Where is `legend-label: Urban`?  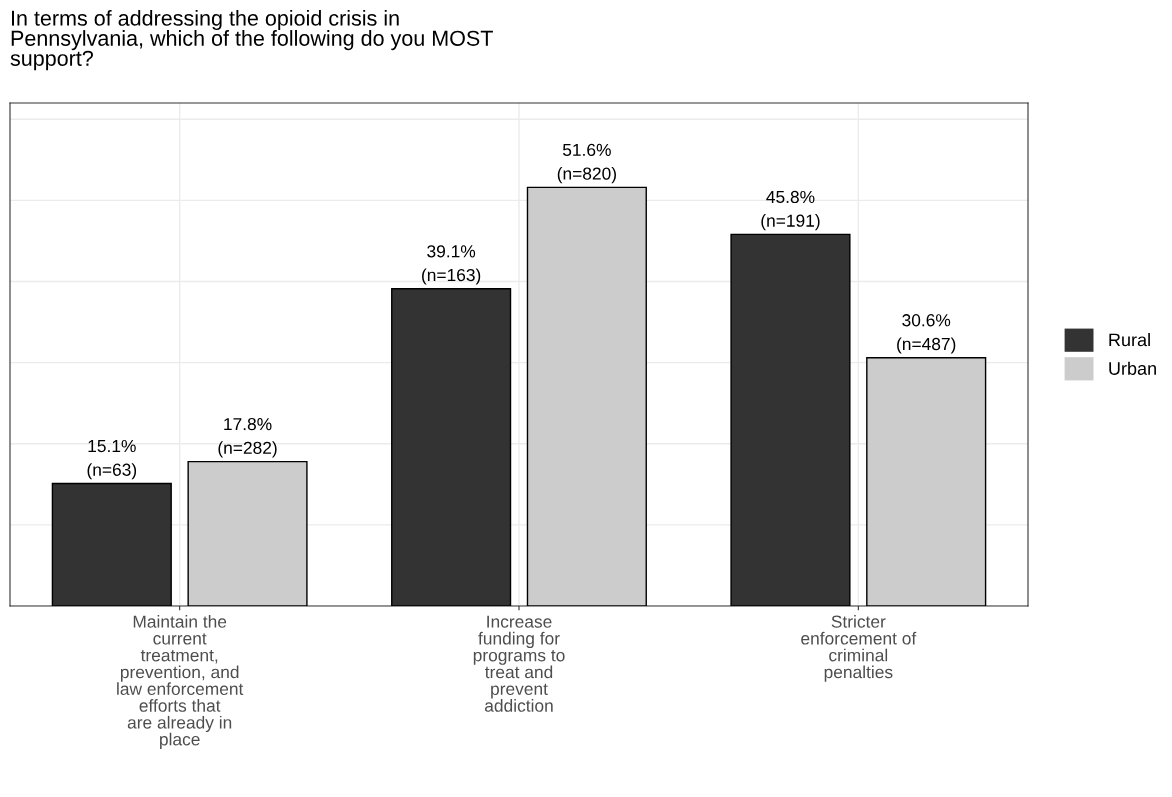 legend-label: Urban is located at coordinates (1132, 368).